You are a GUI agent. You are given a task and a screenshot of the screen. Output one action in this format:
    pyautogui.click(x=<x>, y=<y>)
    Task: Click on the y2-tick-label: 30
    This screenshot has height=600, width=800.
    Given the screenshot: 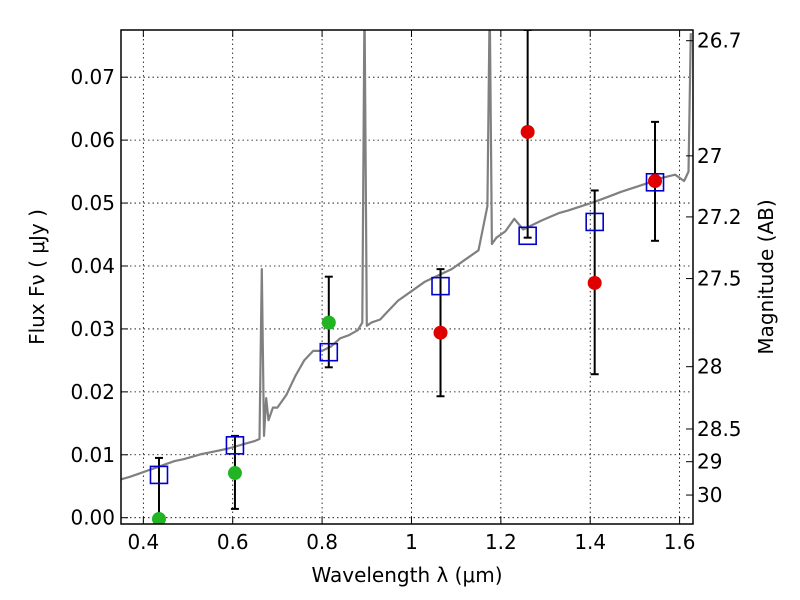 What is the action you would take?
    pyautogui.click(x=709, y=495)
    